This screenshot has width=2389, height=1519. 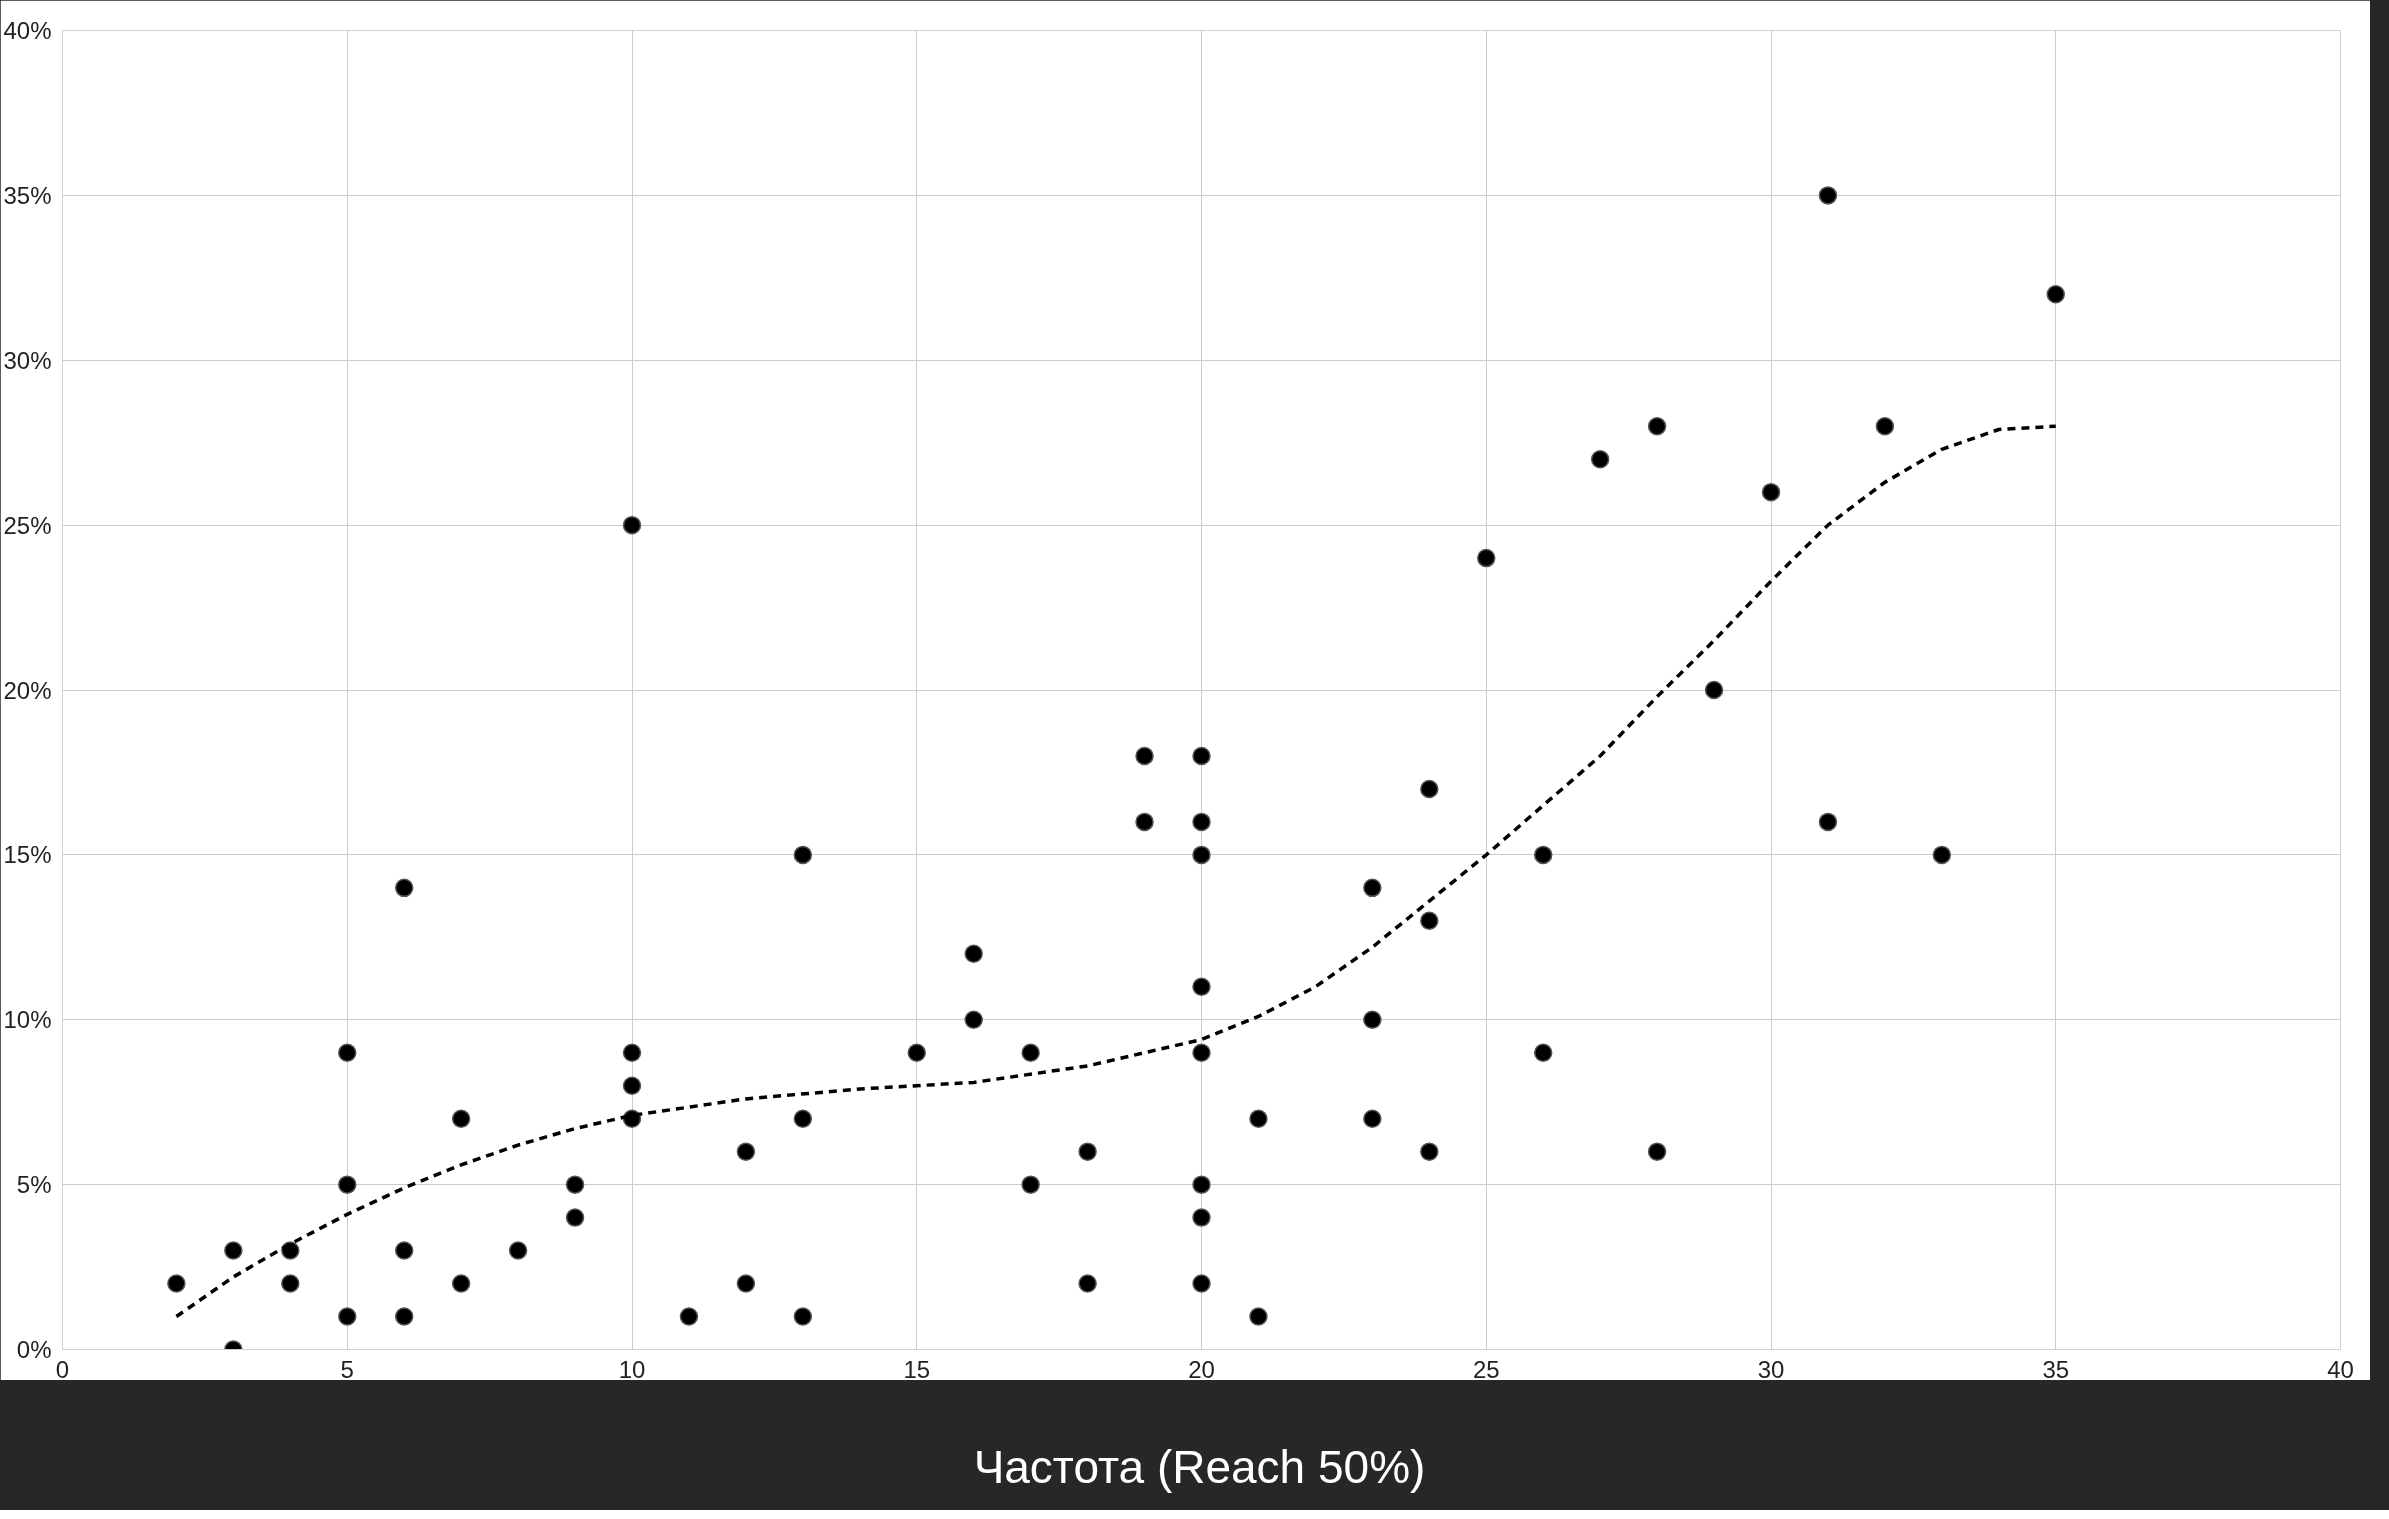 I want to click on x-tick-label: 30, so click(x=1771, y=1369).